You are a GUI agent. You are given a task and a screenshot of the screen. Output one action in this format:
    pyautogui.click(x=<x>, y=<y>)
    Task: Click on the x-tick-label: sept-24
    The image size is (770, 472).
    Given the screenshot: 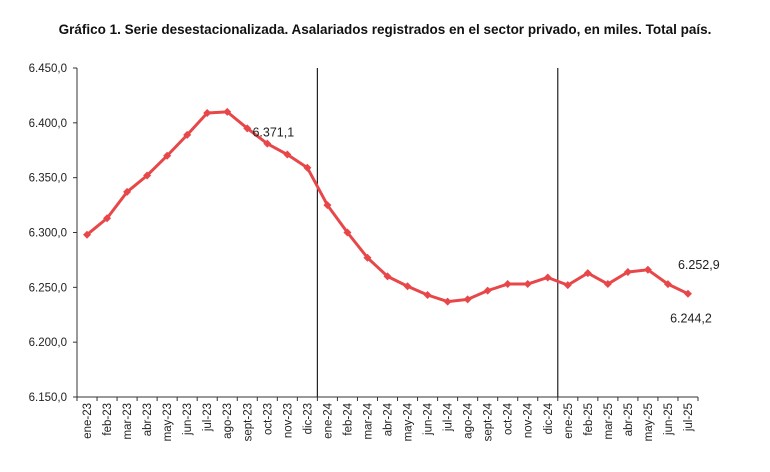 What is the action you would take?
    pyautogui.click(x=489, y=421)
    